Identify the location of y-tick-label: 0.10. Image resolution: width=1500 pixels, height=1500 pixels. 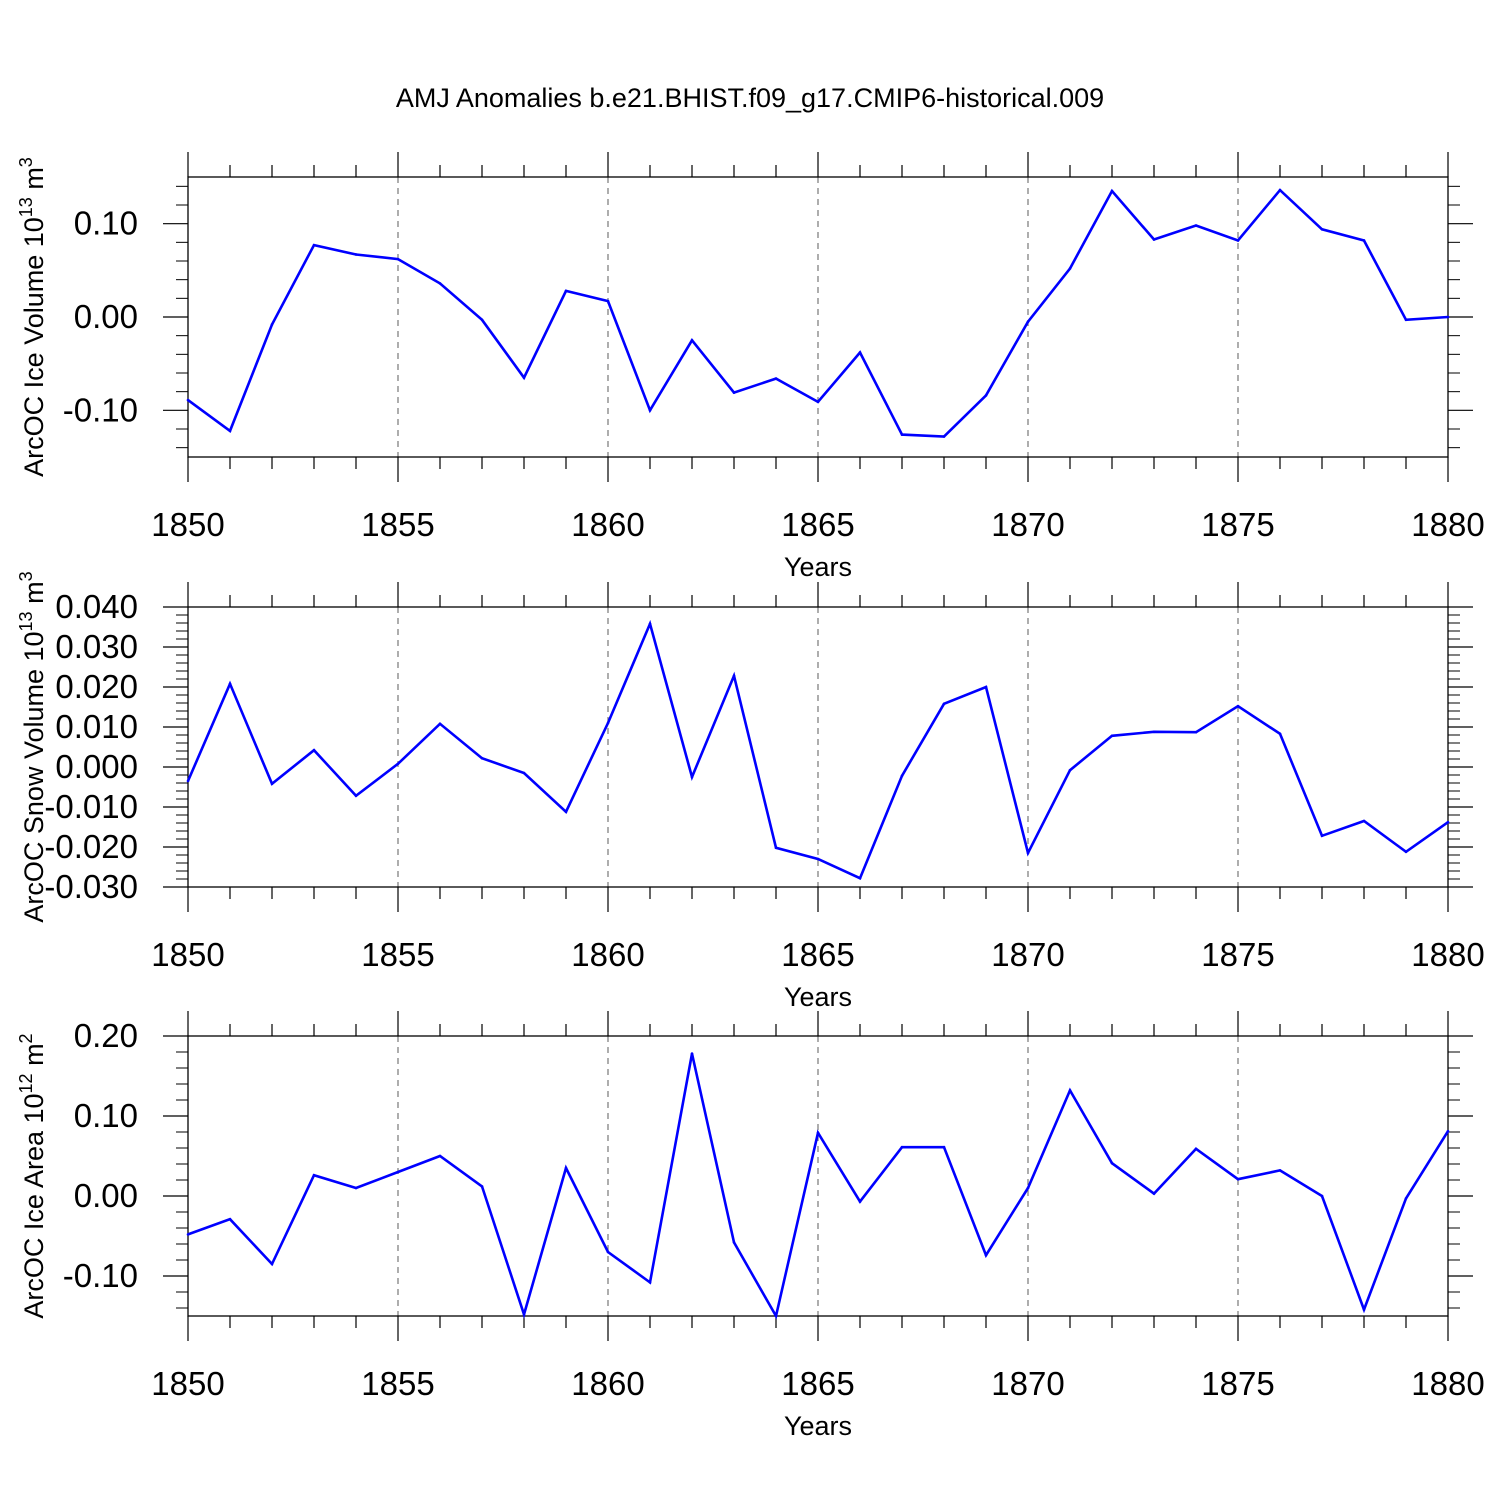
(106, 223).